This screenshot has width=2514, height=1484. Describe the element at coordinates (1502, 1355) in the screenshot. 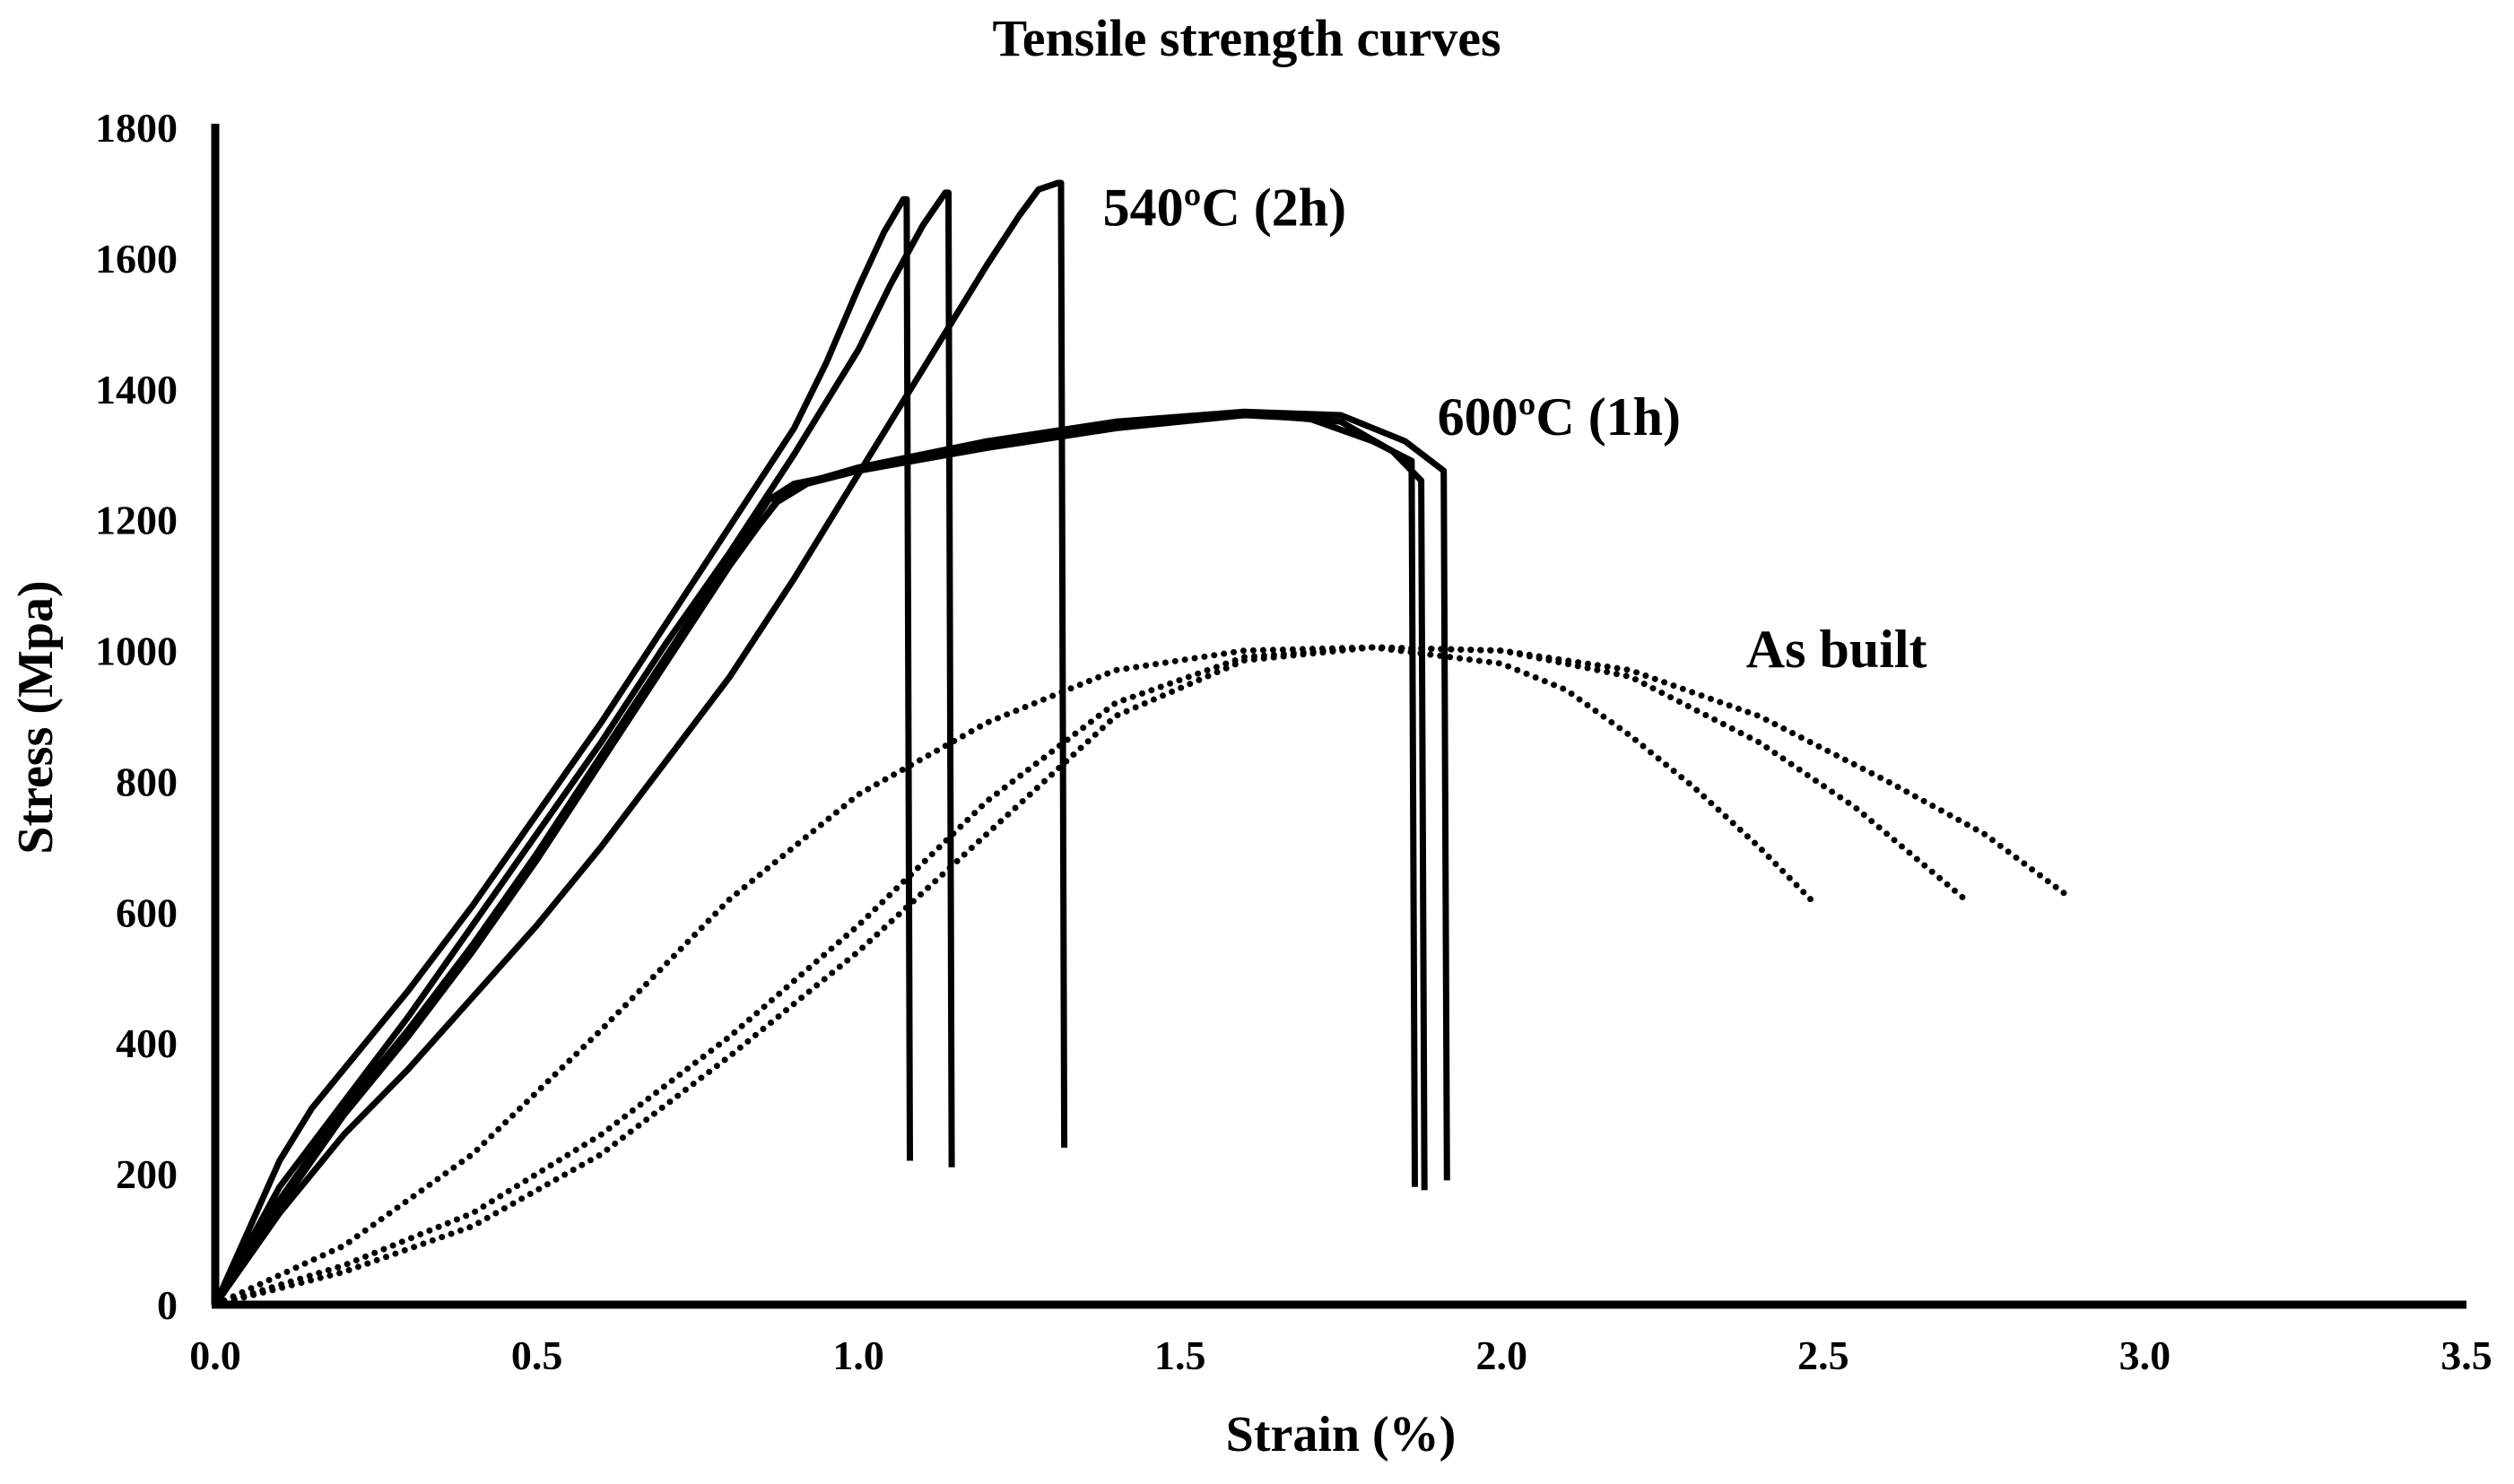

I see `x-tick-label: 2.0` at that location.